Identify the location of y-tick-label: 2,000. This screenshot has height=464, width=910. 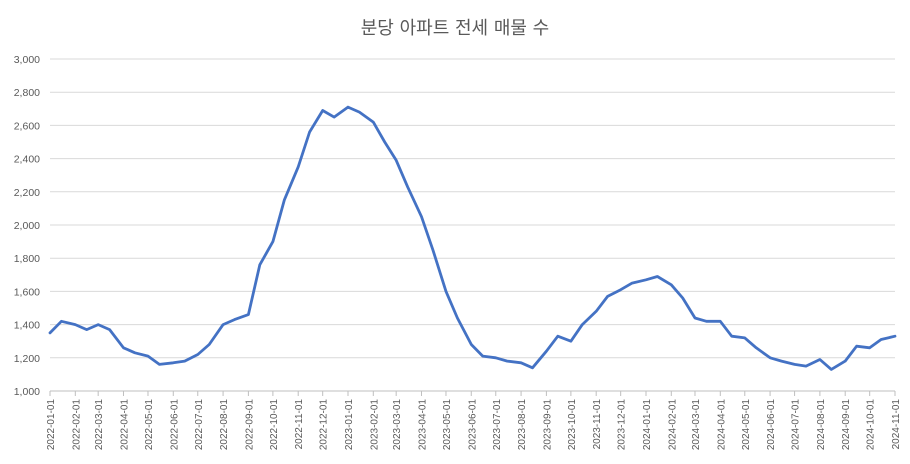
(27, 226).